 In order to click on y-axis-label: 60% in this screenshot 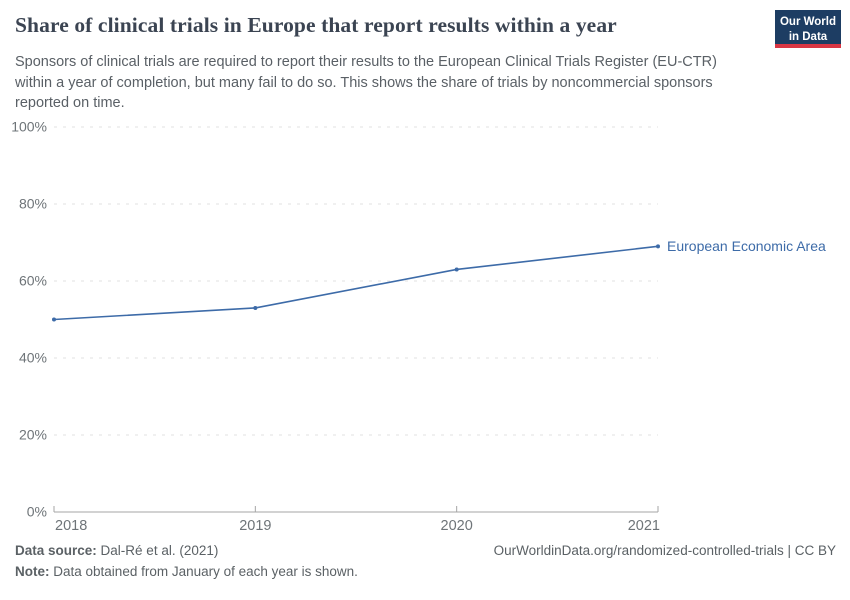, I will do `click(33, 281)`.